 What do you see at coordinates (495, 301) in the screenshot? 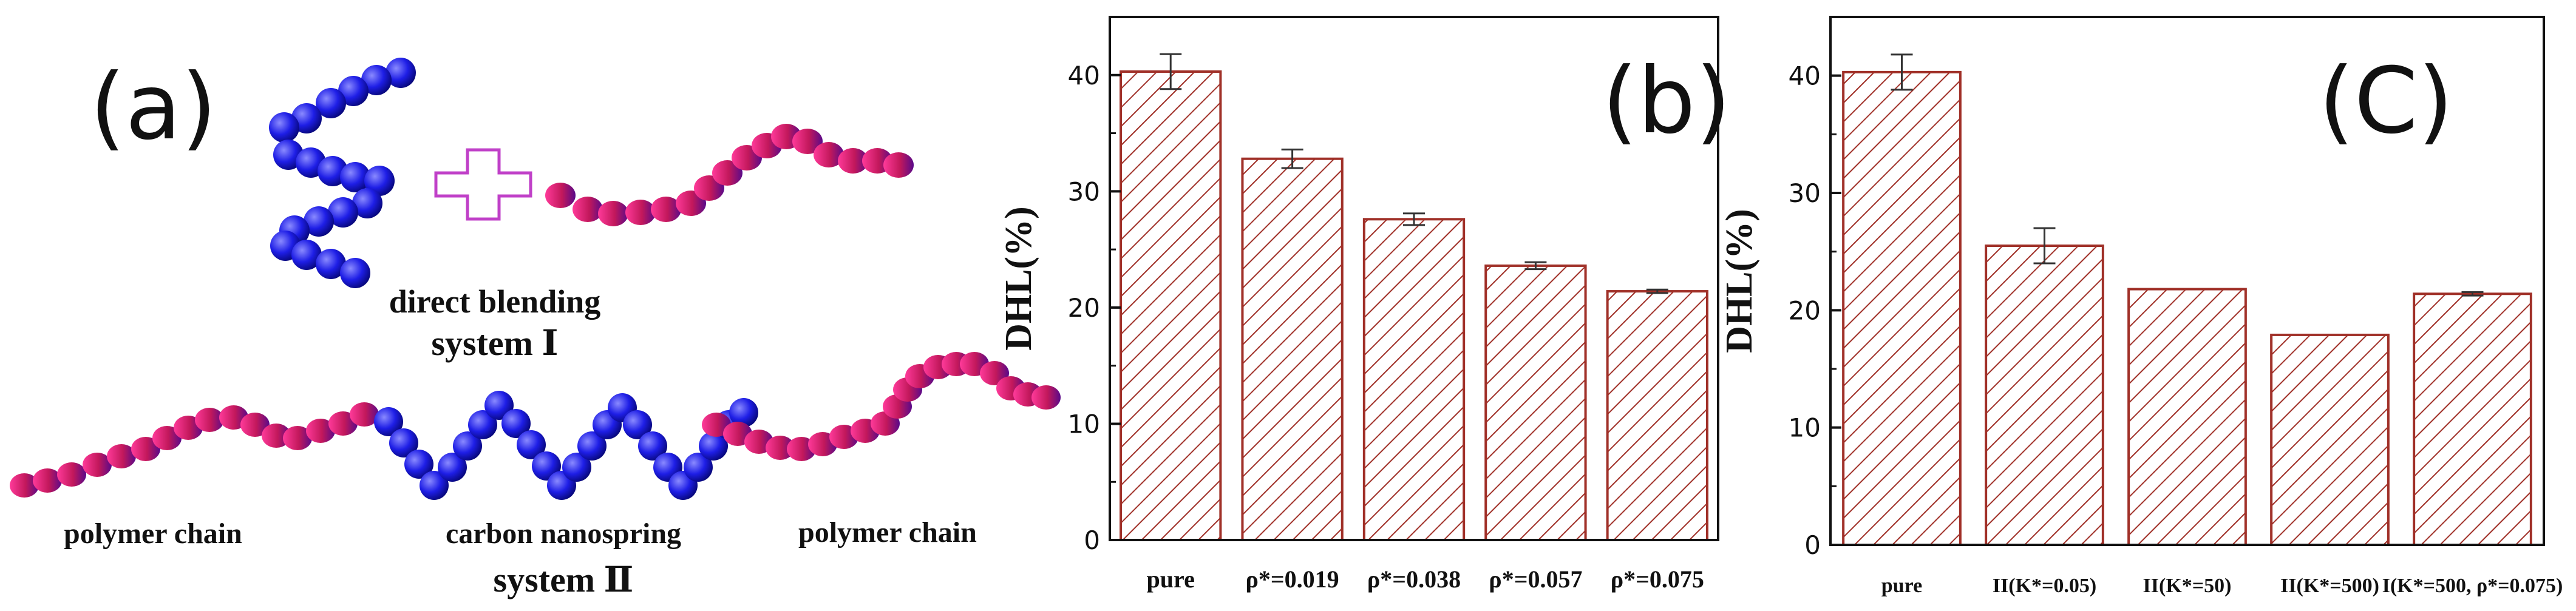
I see `system1-line1: direct blending` at bounding box center [495, 301].